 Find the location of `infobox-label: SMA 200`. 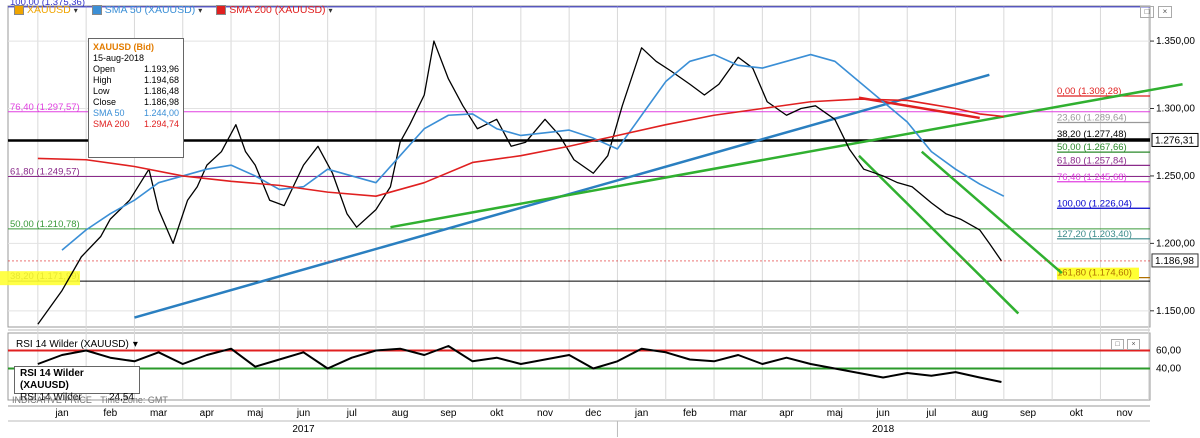

infobox-label: SMA 200 is located at coordinates (111, 124).